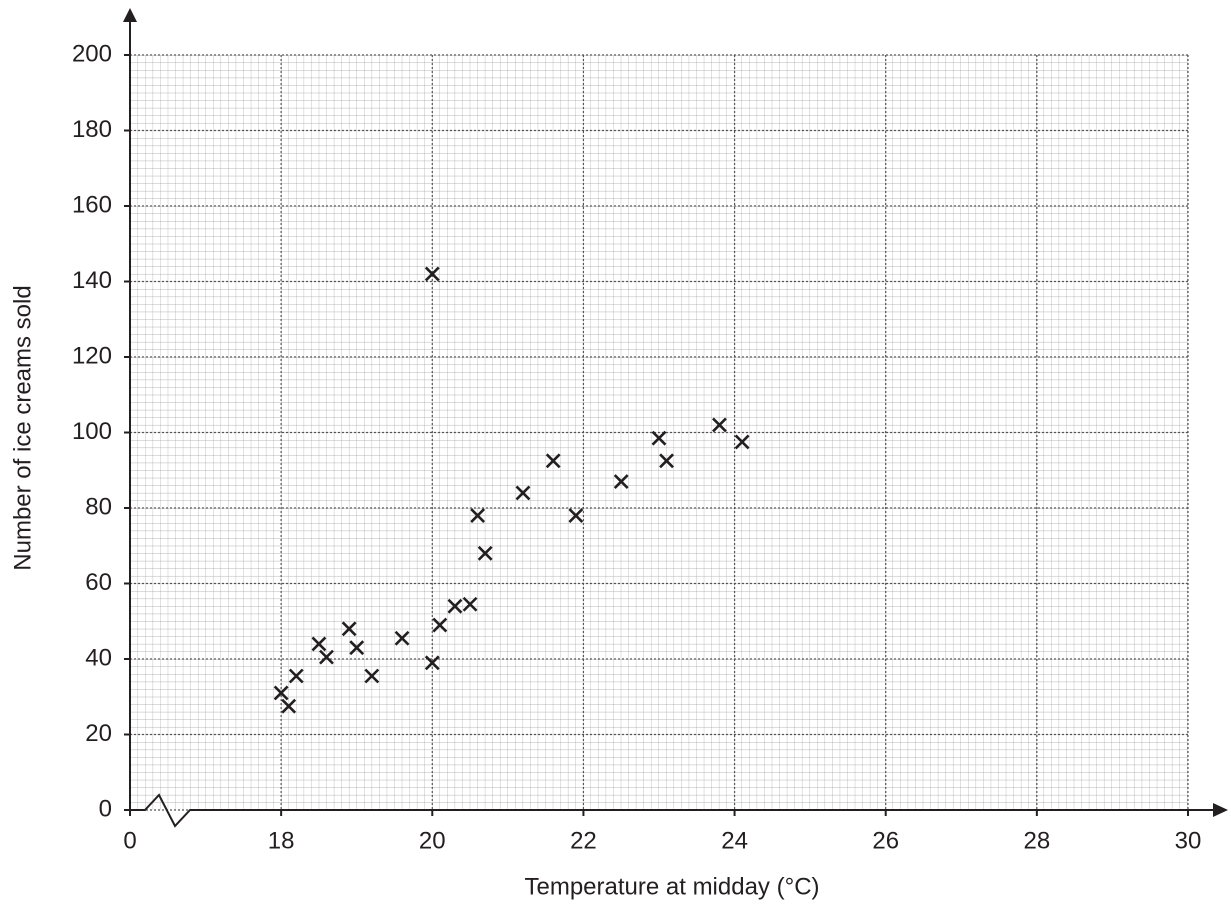 The width and height of the screenshot is (1231, 911). I want to click on x-axis, so click(672, 810).